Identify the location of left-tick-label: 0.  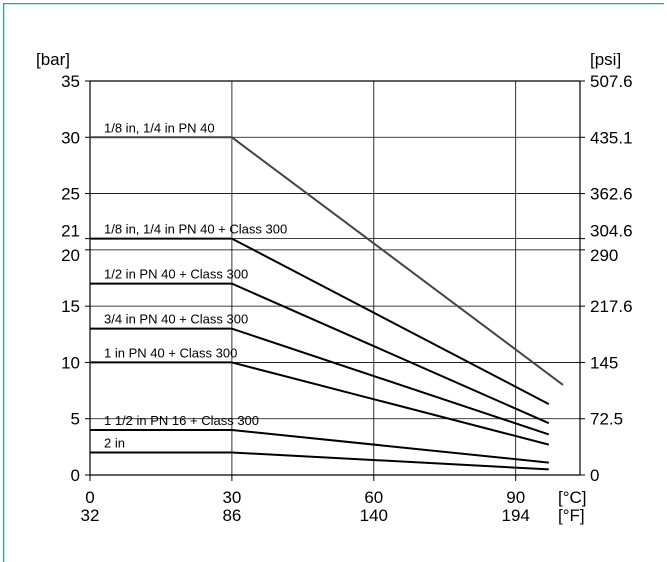
(75, 475).